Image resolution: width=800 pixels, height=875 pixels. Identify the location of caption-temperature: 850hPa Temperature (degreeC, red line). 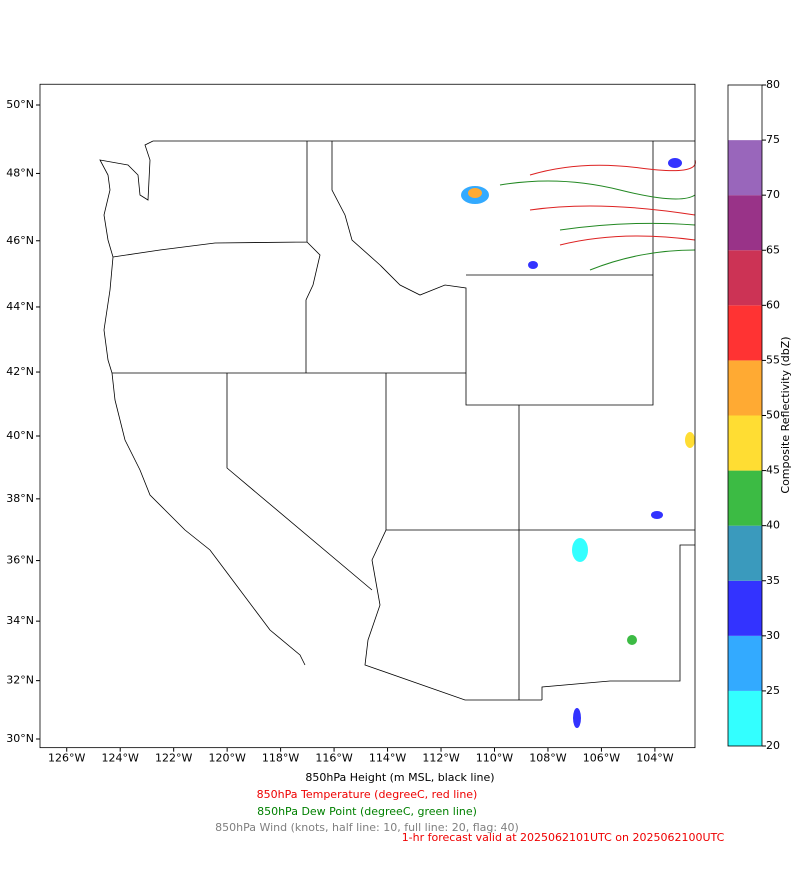
(367, 794).